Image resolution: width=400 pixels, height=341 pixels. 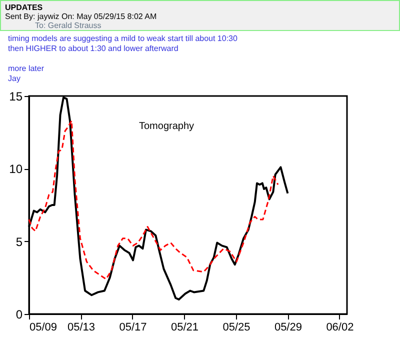 I want to click on chart-title: UPDATES, so click(x=24, y=7).